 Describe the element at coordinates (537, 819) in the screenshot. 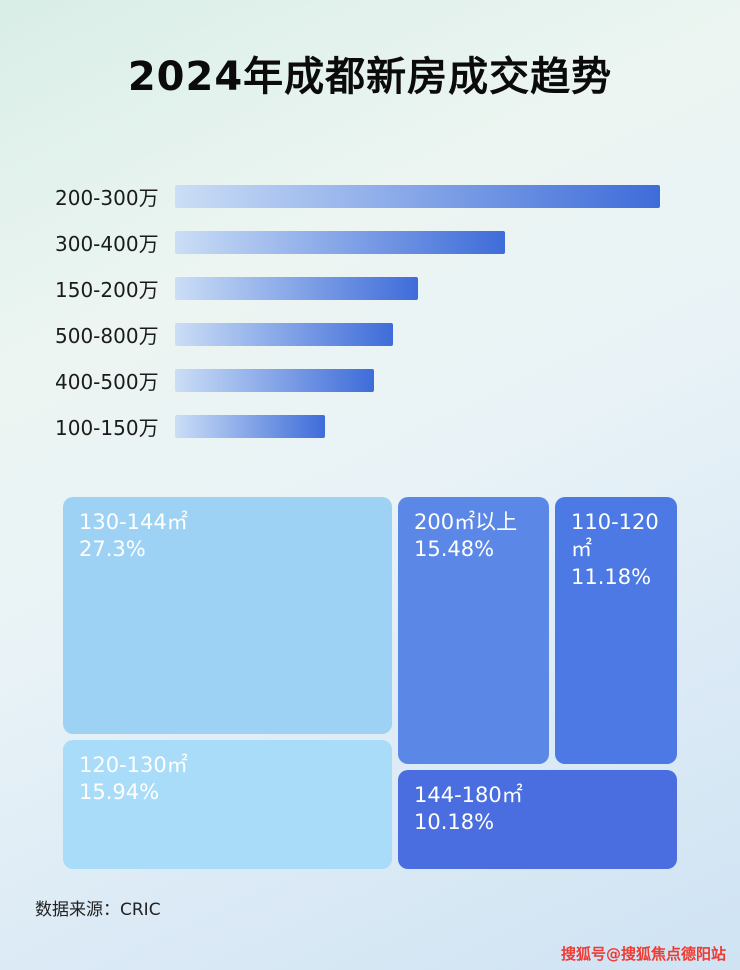

I see `treemap-tile: 144-180㎡ 10.18%` at that location.